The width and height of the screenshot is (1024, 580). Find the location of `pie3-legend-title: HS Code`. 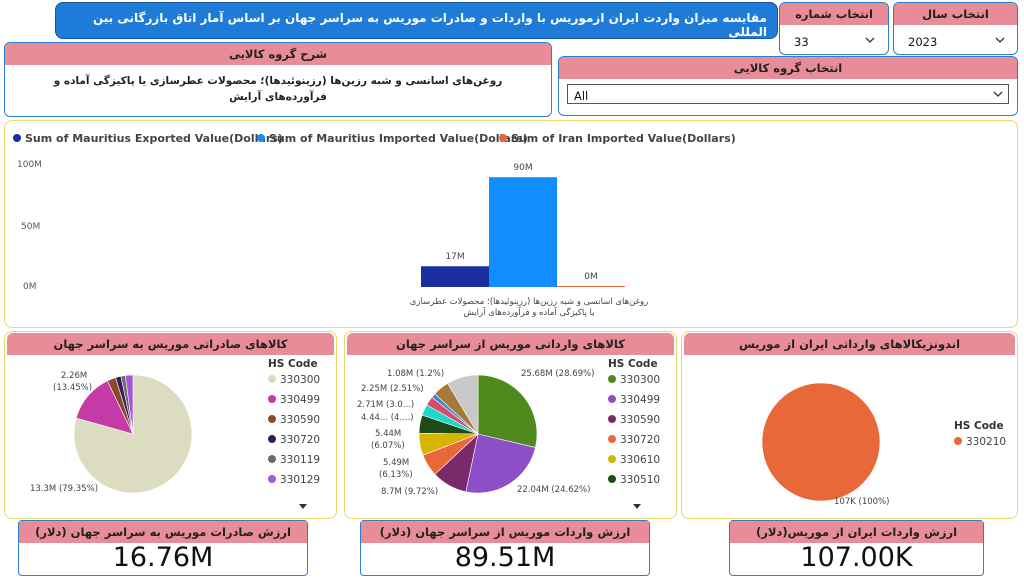

pie3-legend-title: HS Code is located at coordinates (979, 426).